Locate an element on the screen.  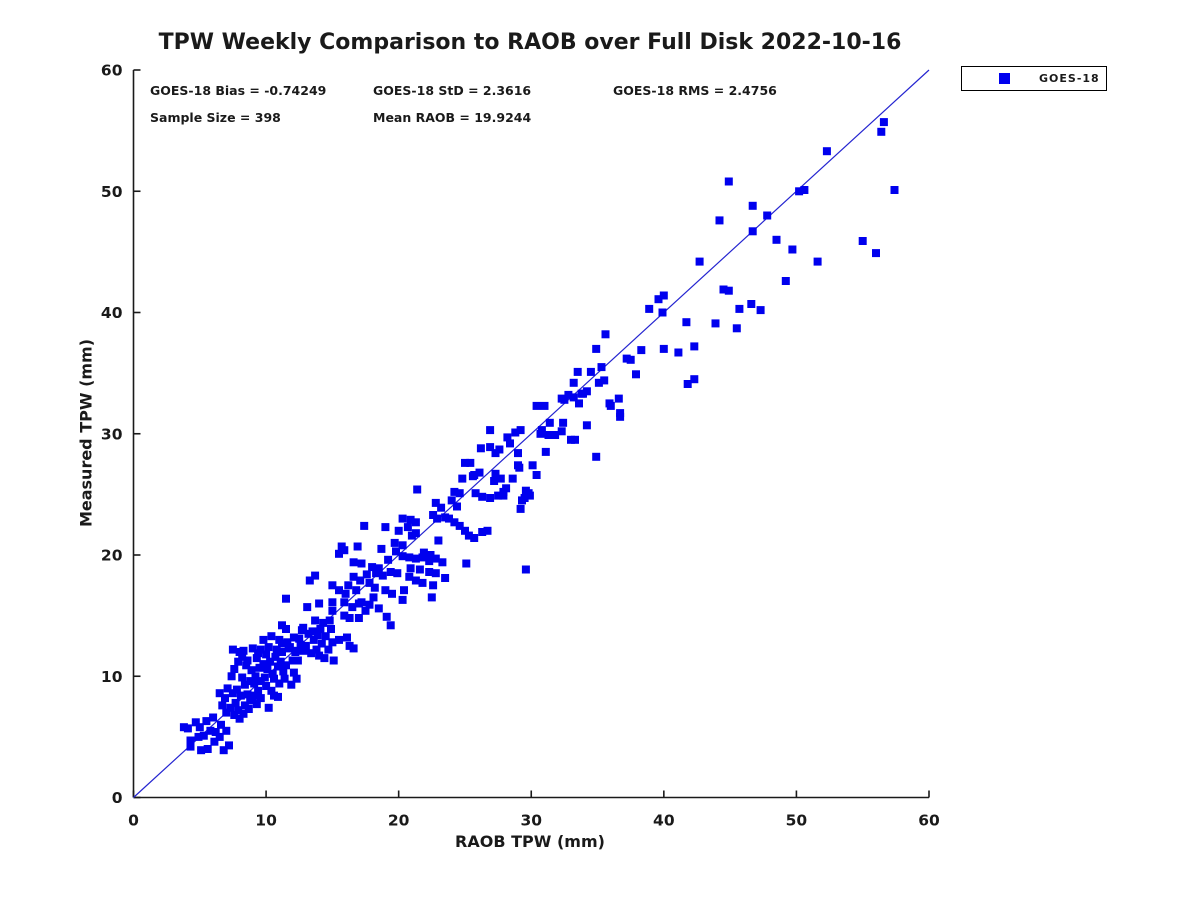
svg-text: 40 is located at coordinates (112, 313).